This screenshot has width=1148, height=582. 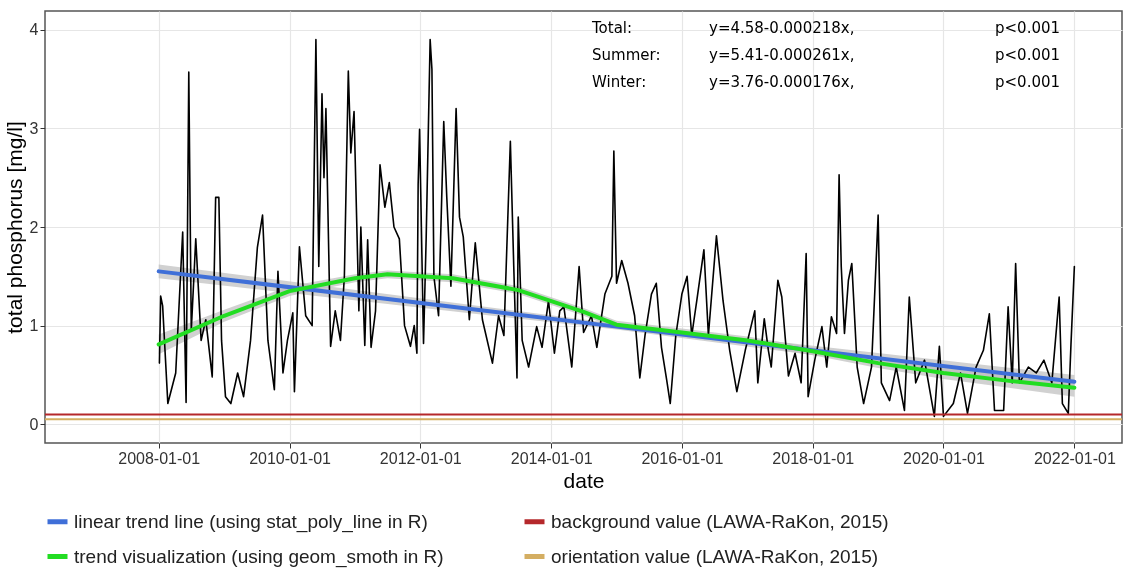 What do you see at coordinates (715, 556) in the screenshot?
I see `legend-label: orientation value (LAWA-RaKon, 2015)` at bounding box center [715, 556].